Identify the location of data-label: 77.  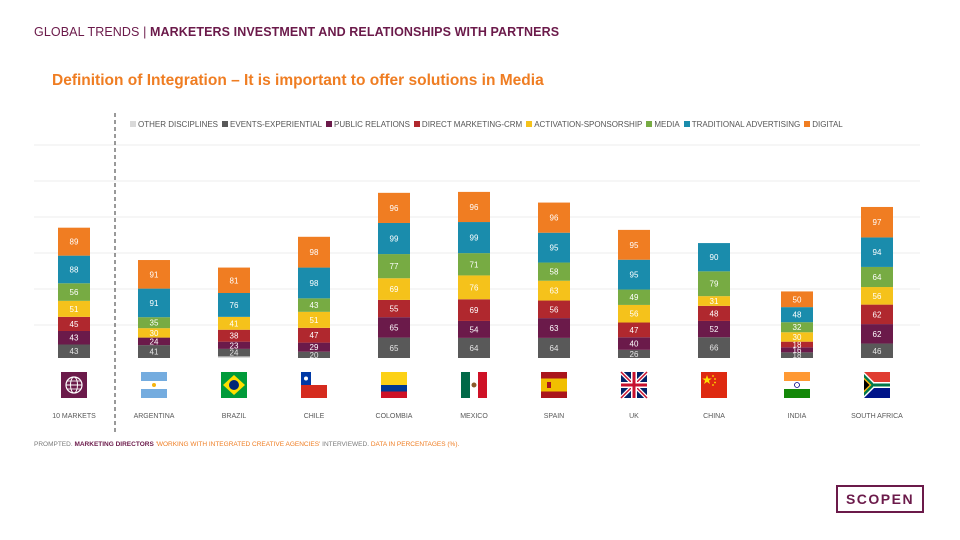
(394, 266).